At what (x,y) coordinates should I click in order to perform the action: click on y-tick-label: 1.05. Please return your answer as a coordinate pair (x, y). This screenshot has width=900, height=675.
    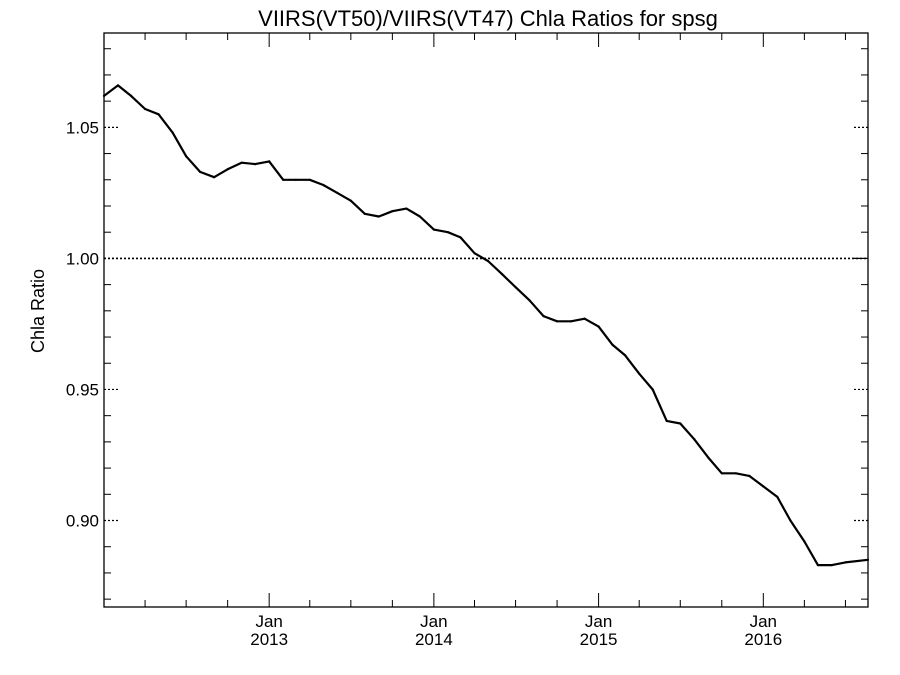
    Looking at the image, I should click on (82, 127).